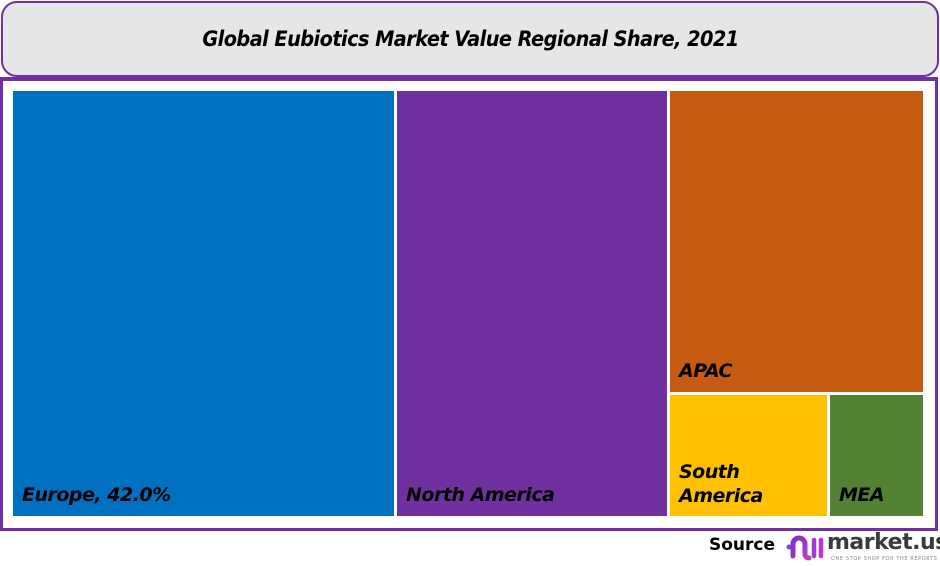 This screenshot has height=566, width=940. What do you see at coordinates (480, 495) in the screenshot?
I see `tile-label-north-america: North America` at bounding box center [480, 495].